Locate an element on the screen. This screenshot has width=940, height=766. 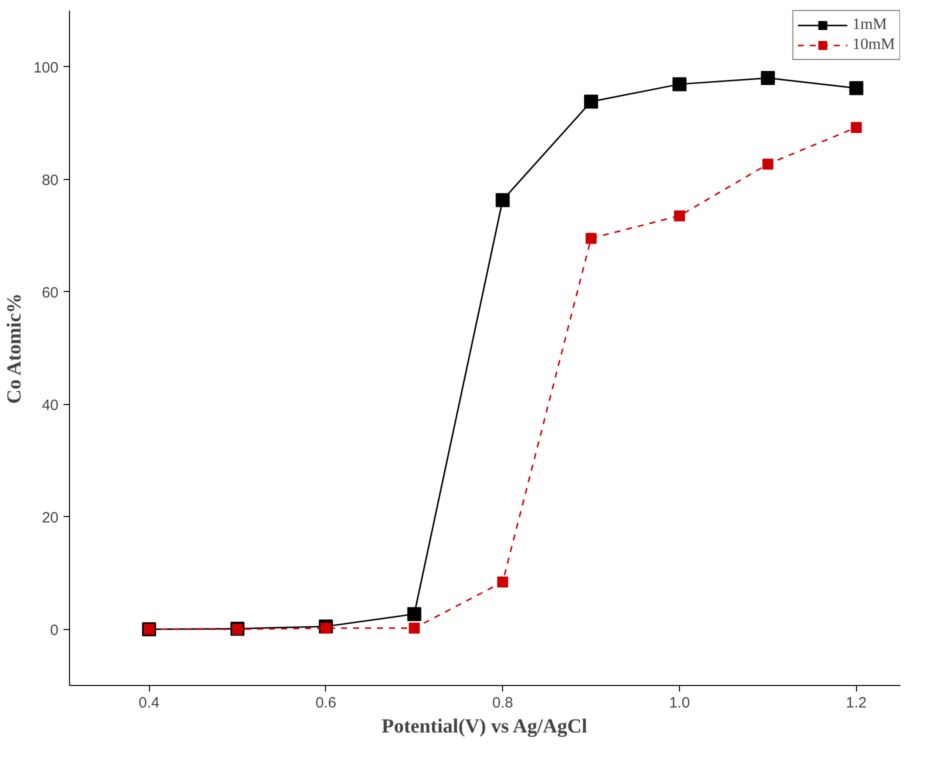
y-tick-label: 40 is located at coordinates (50, 405).